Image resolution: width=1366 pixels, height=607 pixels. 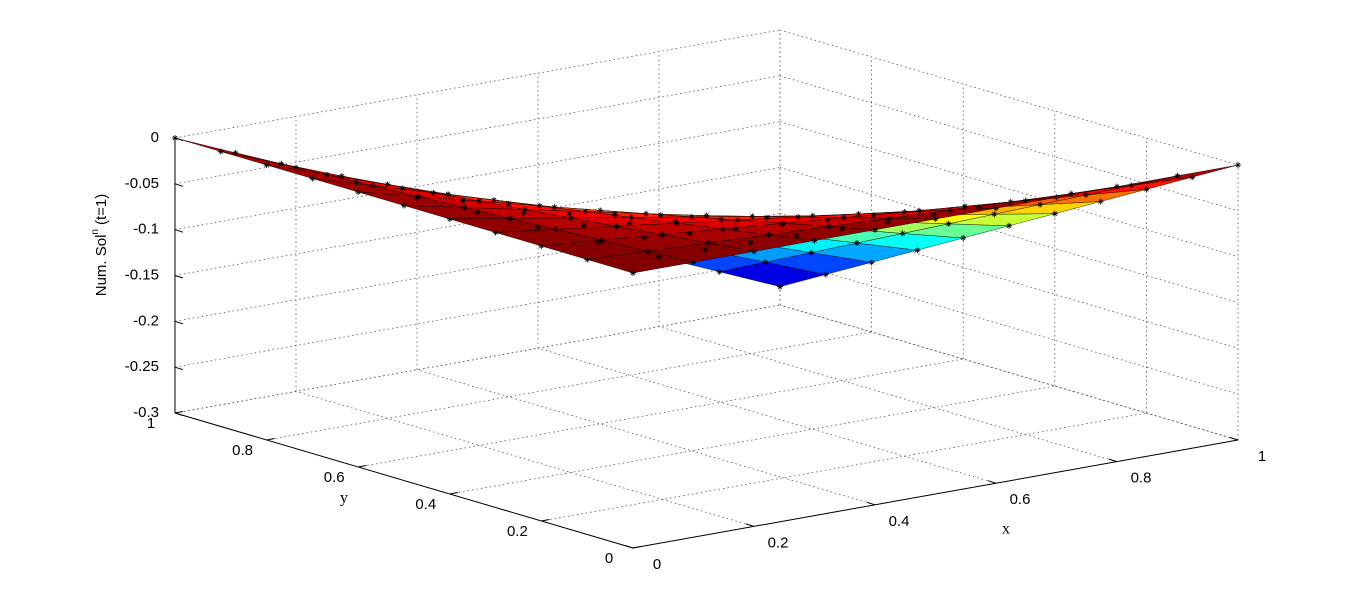 What do you see at coordinates (1141, 478) in the screenshot?
I see `x-tick-label: 0.8` at bounding box center [1141, 478].